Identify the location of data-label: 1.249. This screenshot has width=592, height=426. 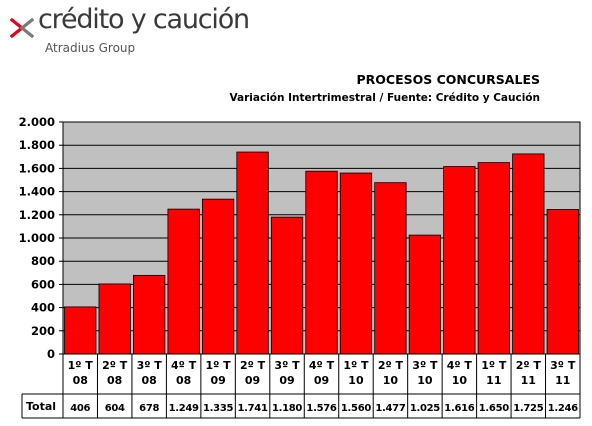
(184, 408).